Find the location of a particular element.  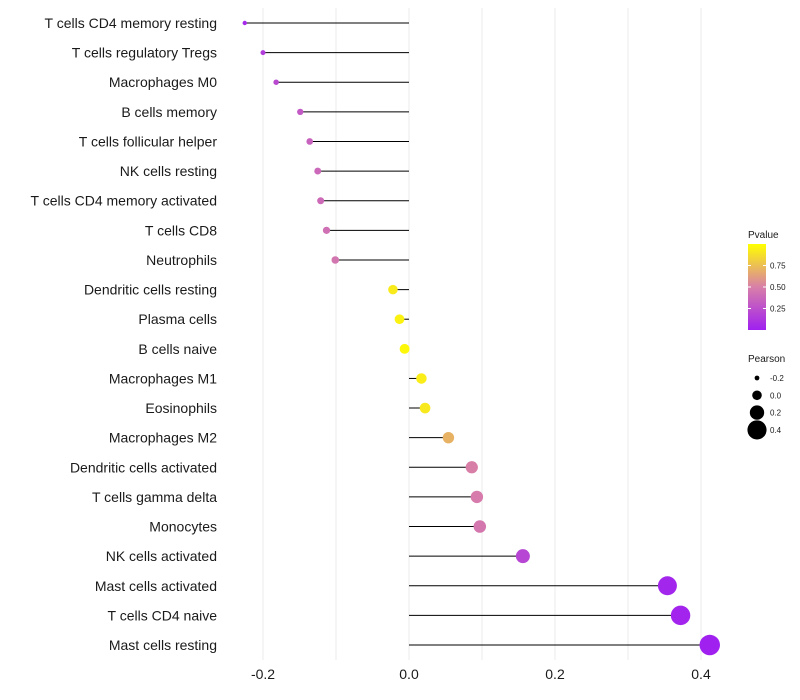

size-legend-label: 0.2 is located at coordinates (776, 413).